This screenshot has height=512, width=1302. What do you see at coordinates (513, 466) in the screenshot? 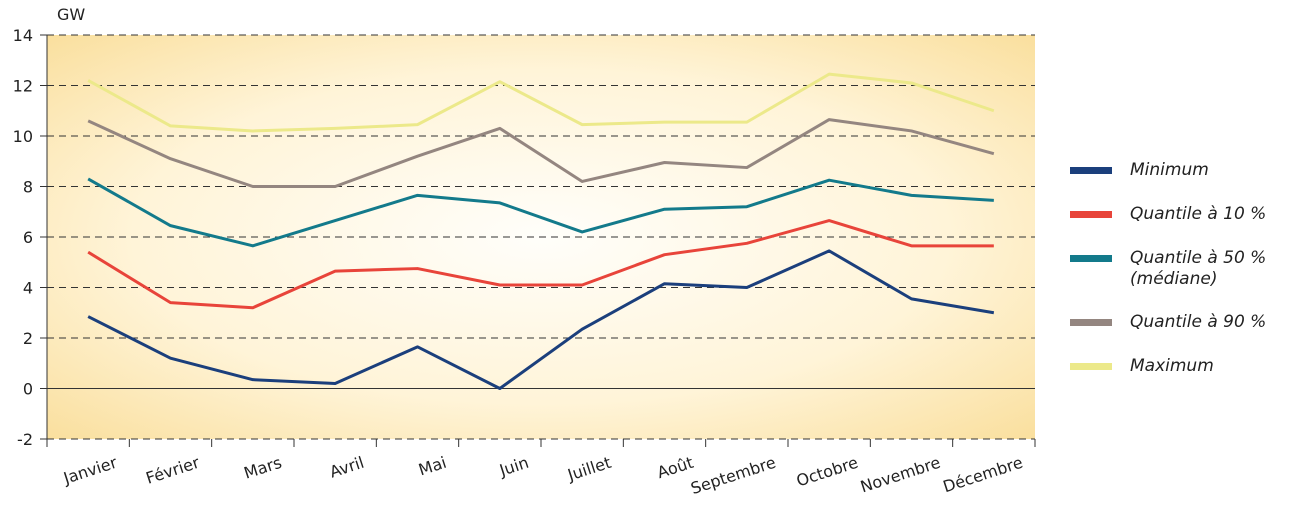
I see `x-tick-label: Juin` at bounding box center [513, 466].